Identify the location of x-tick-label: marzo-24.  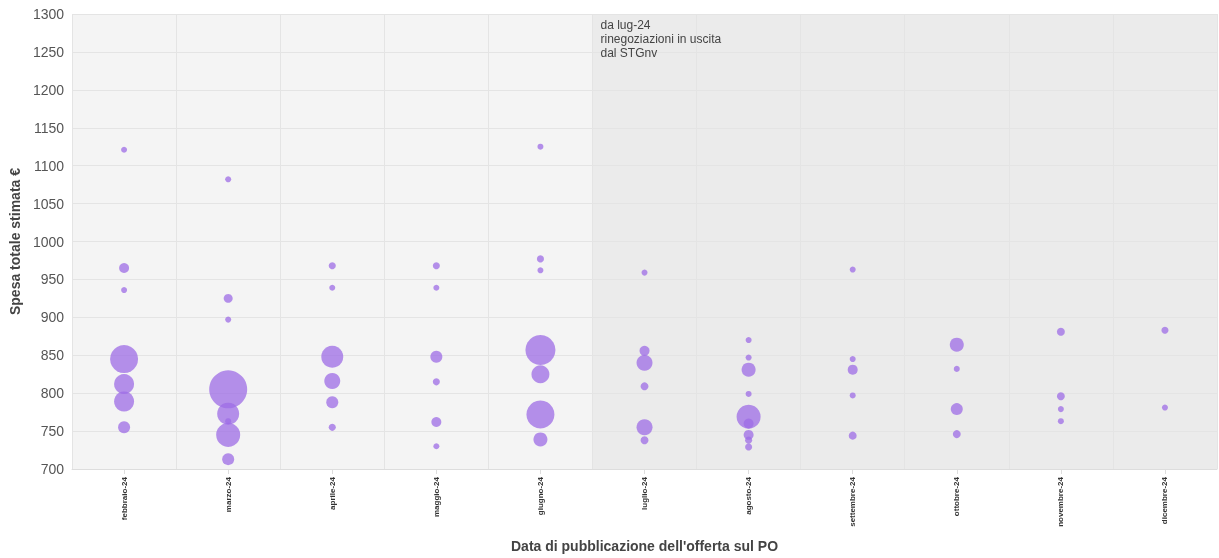
(228, 494).